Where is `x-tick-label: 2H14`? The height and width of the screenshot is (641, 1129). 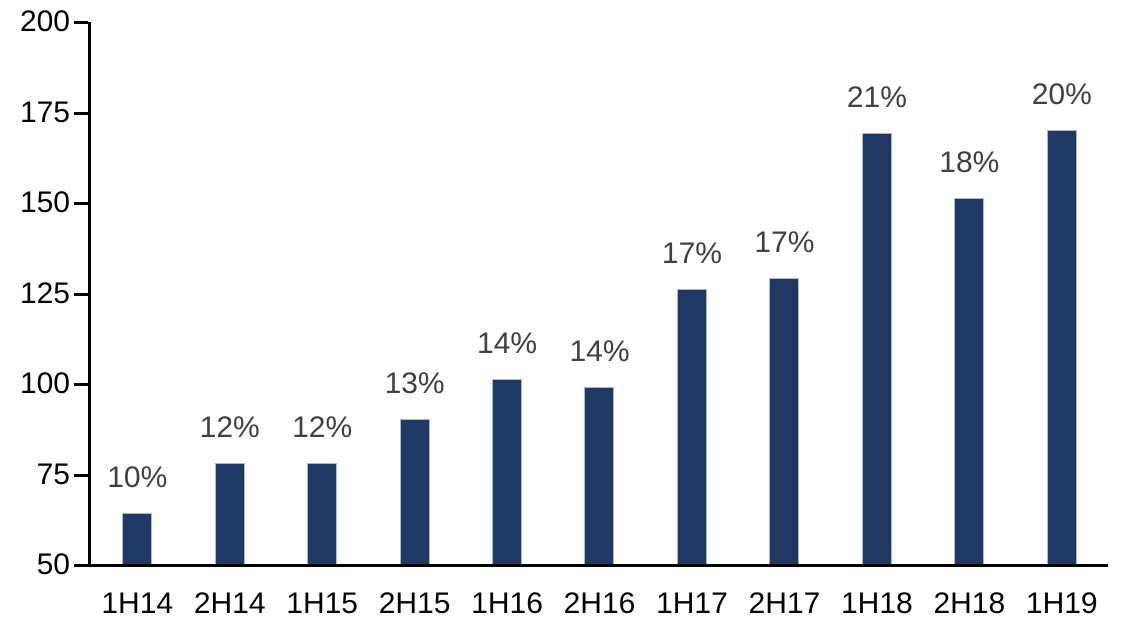 x-tick-label: 2H14 is located at coordinates (229, 603).